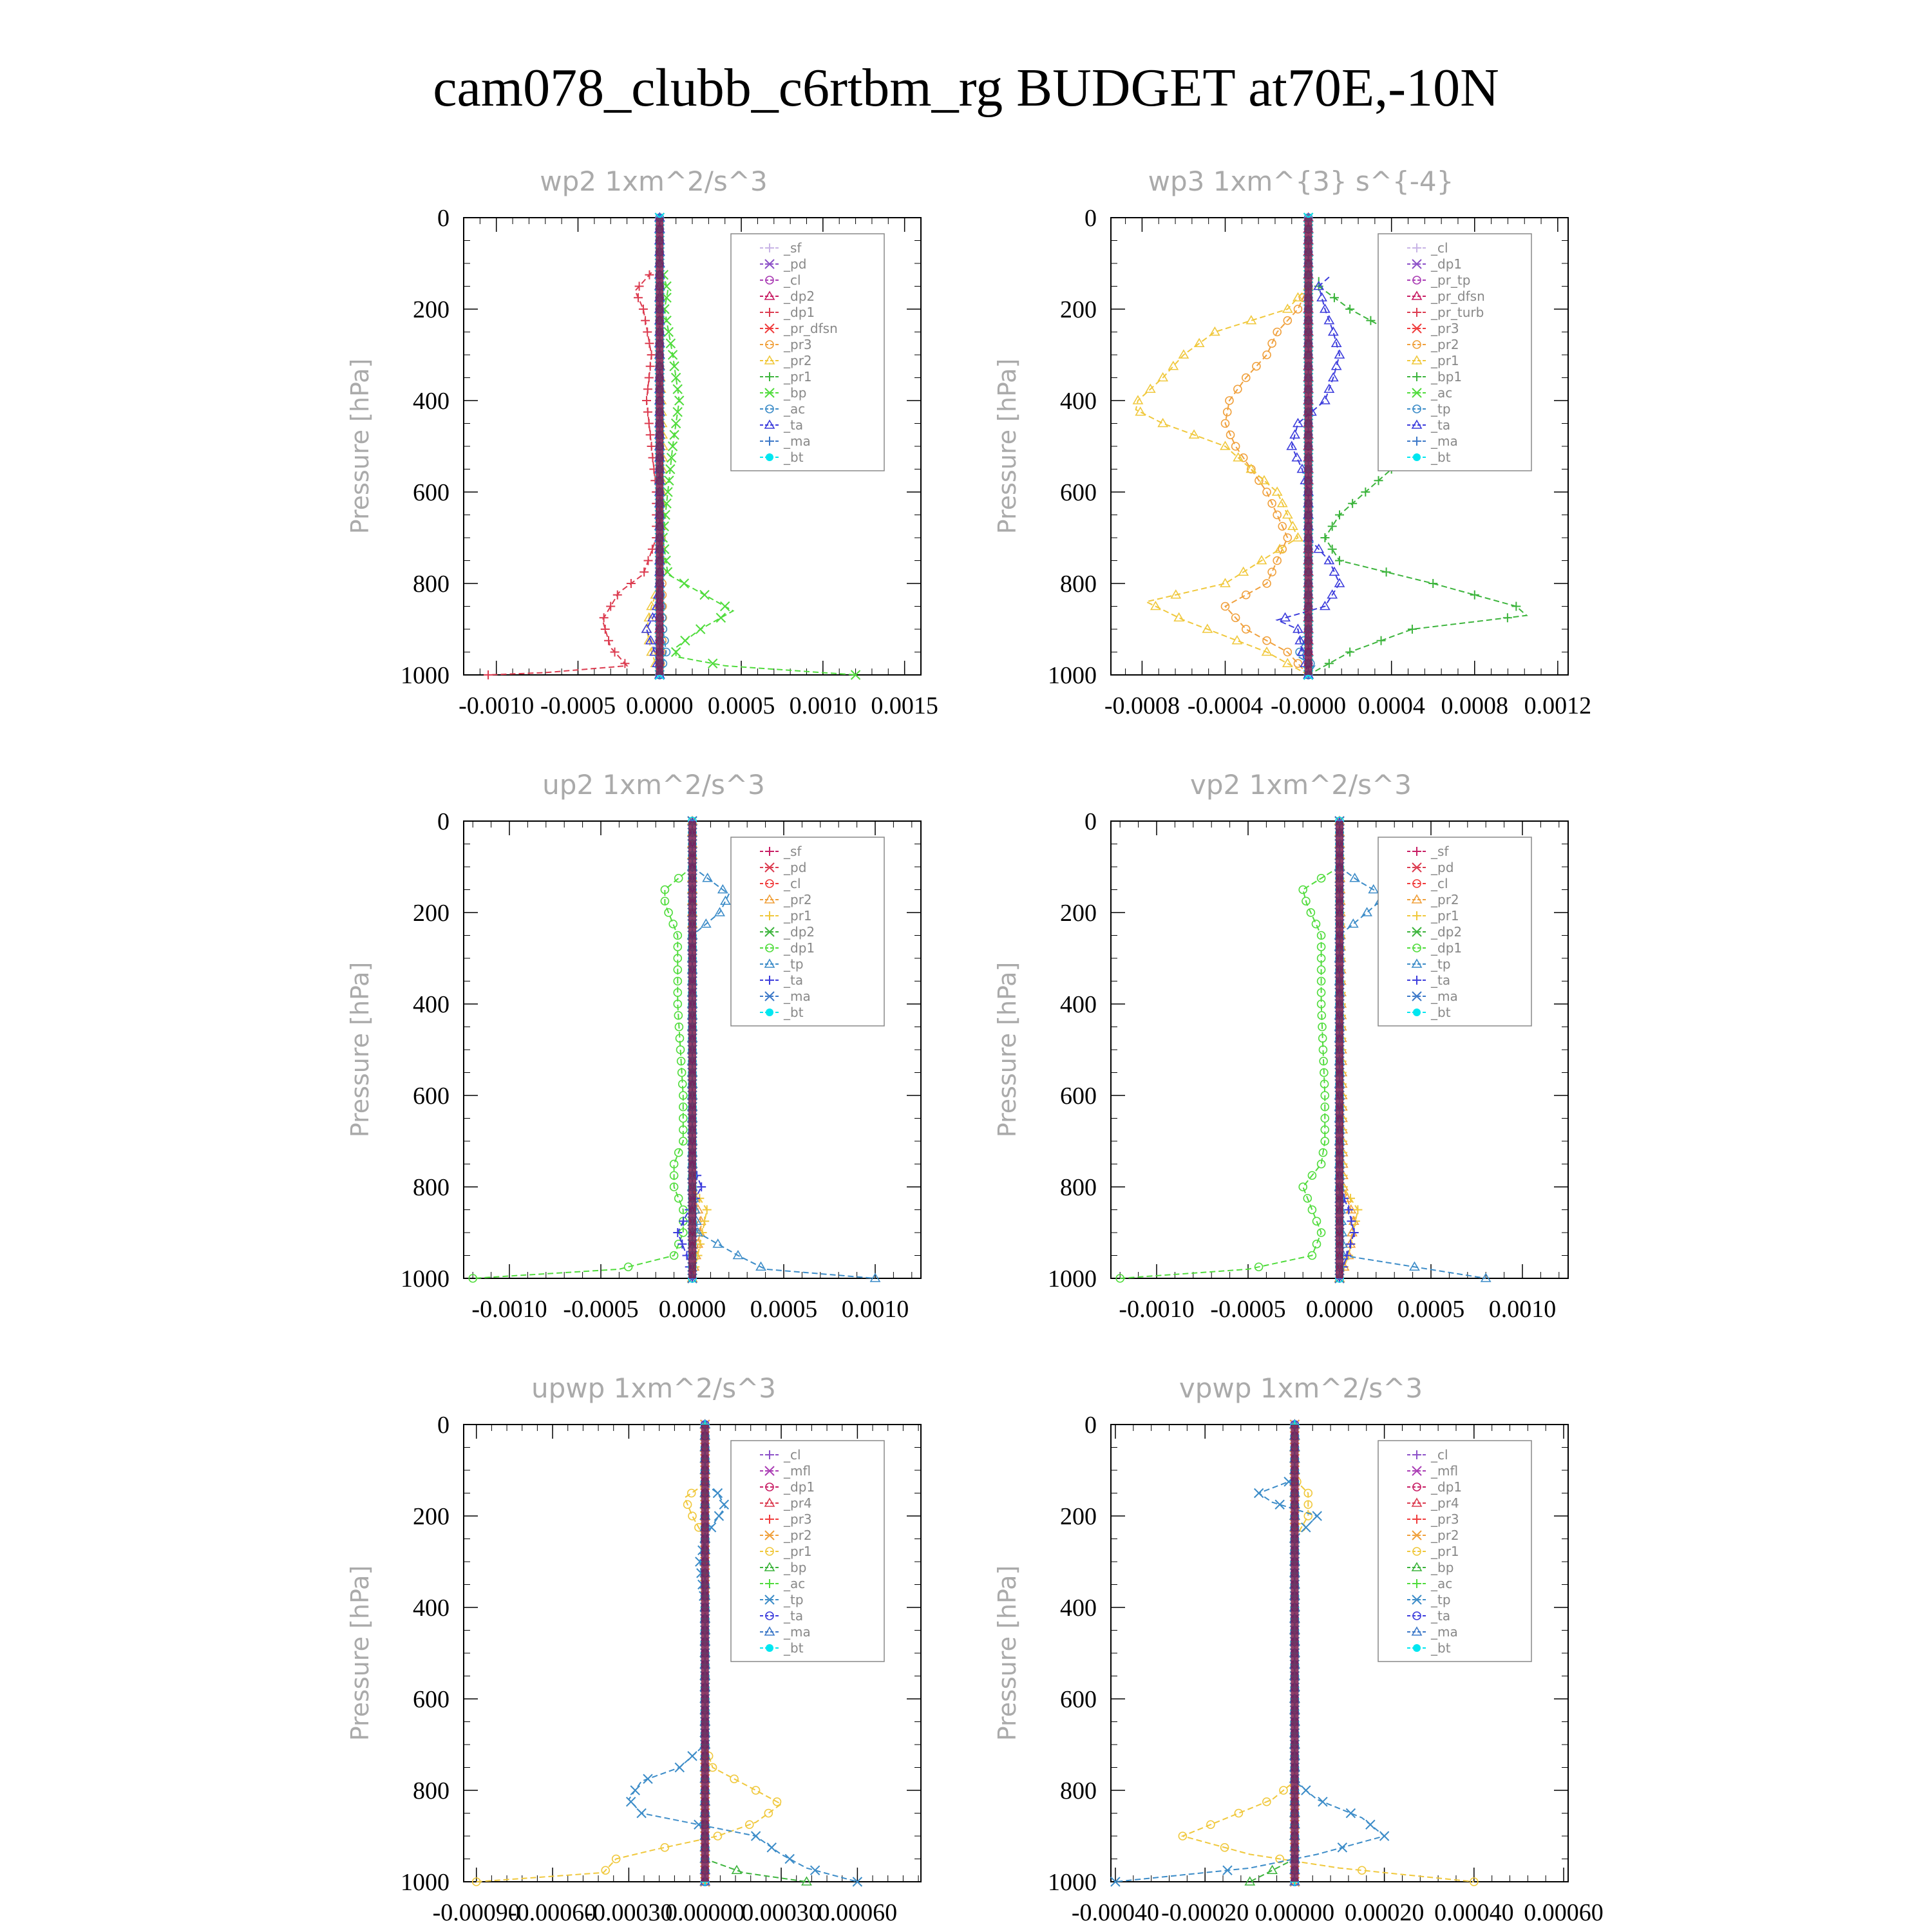 This screenshot has height=1932, width=1932. I want to click on panel-5-ytick-label: 600, so click(431, 1700).